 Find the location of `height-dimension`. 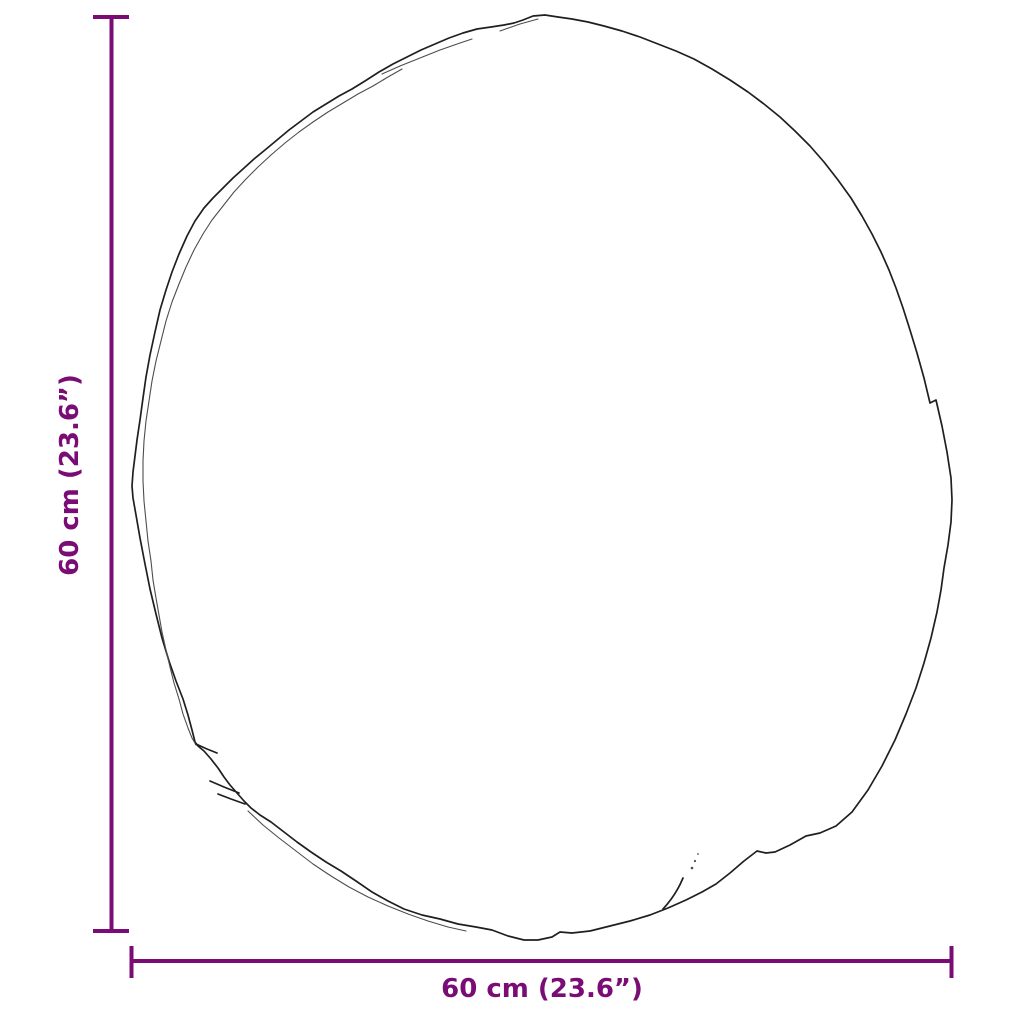

height-dimension is located at coordinates (111, 474).